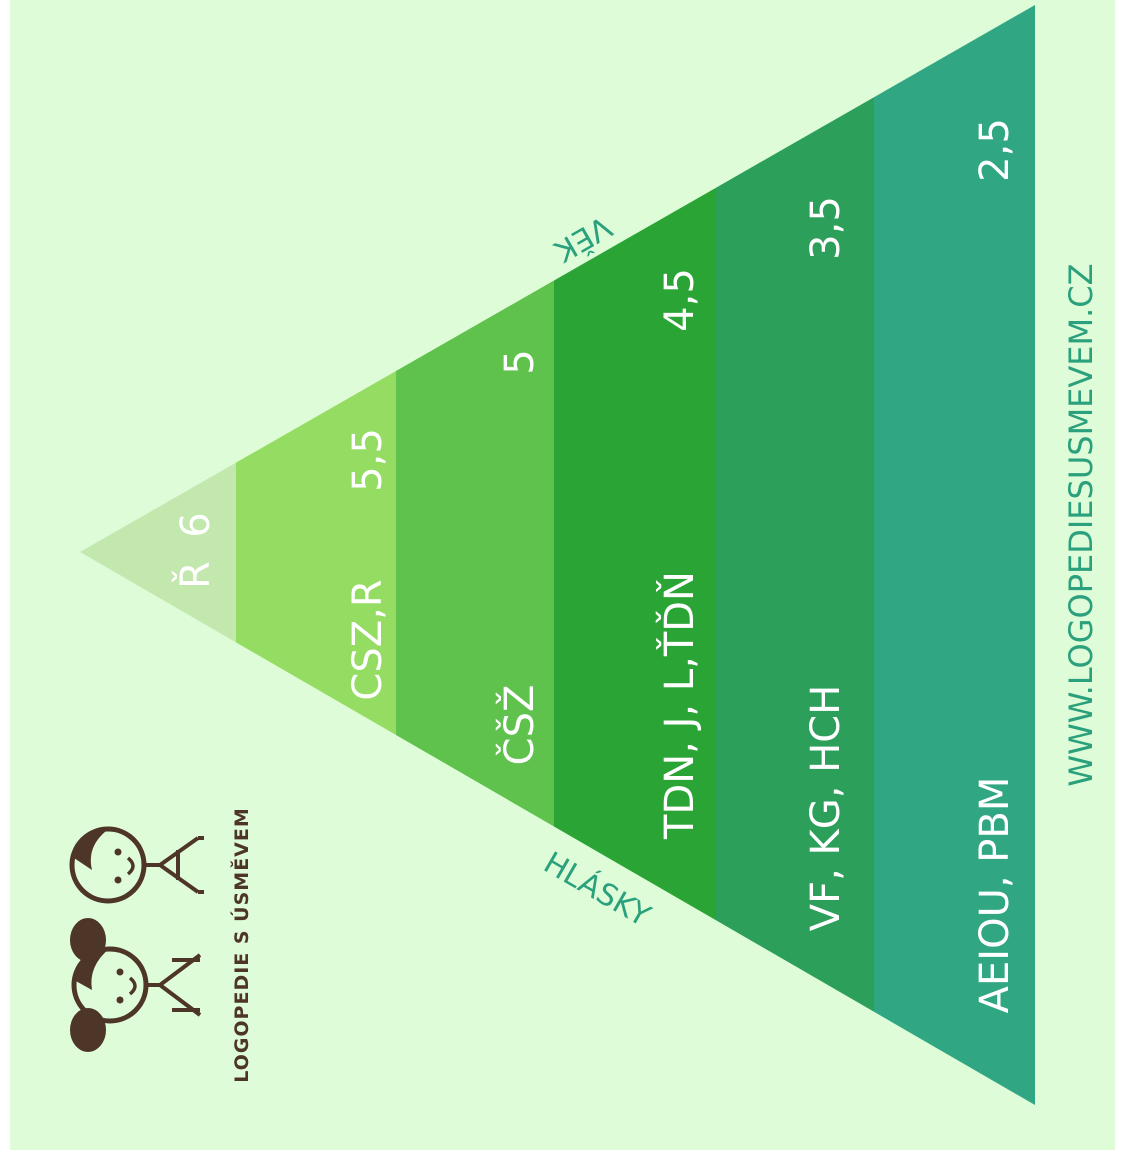 This screenshot has width=1122, height=1158. What do you see at coordinates (519, 725) in the screenshot?
I see `band-sounds-label: ČŠŽ` at bounding box center [519, 725].